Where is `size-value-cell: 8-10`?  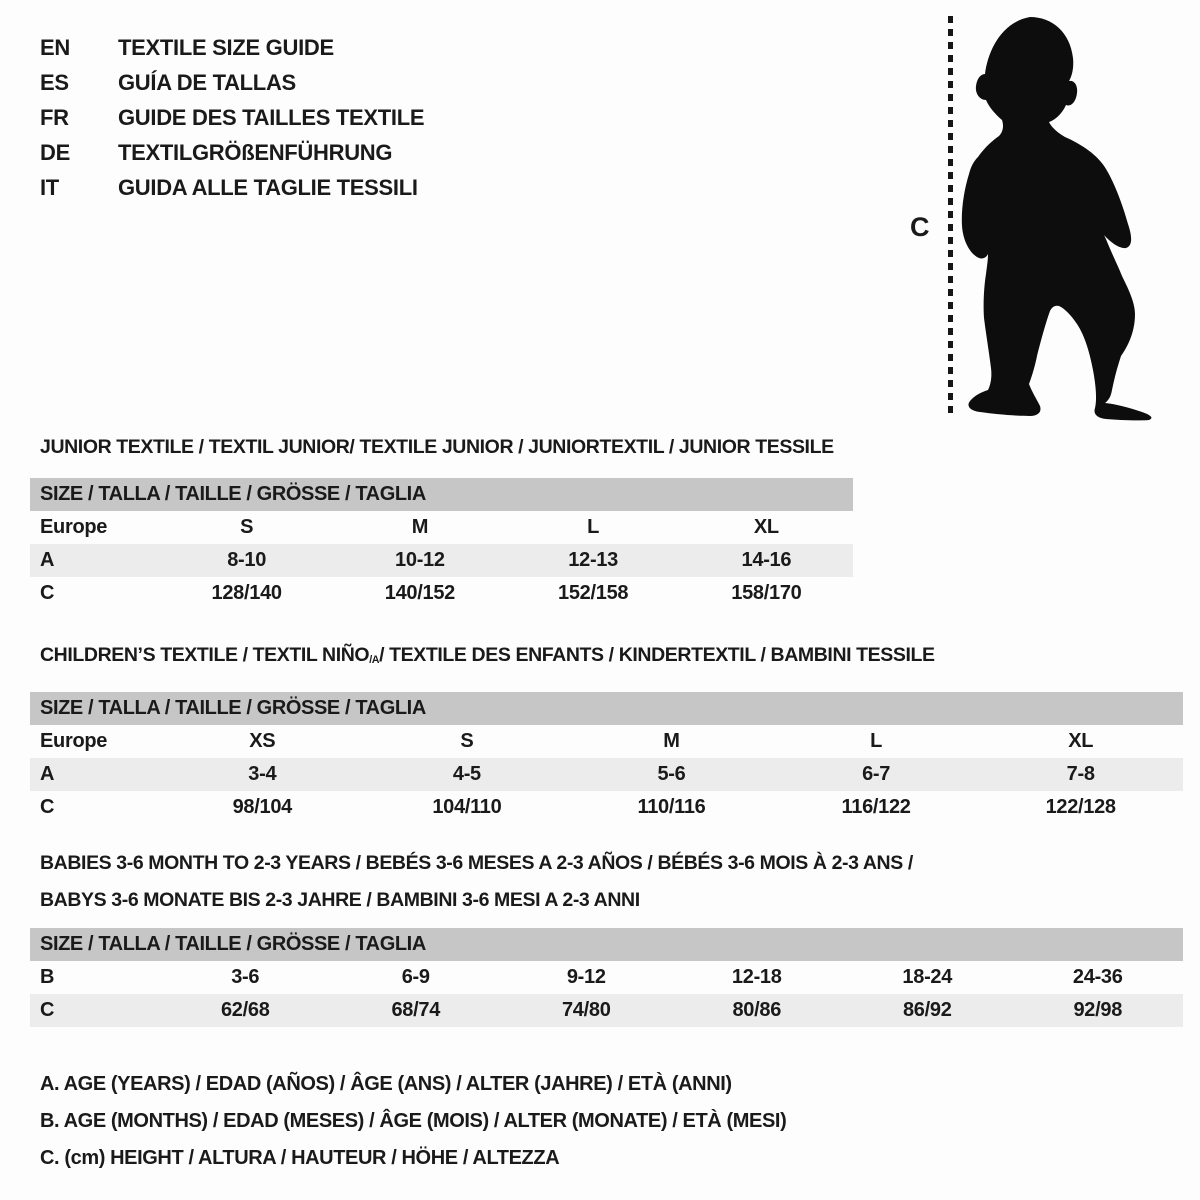
size-value-cell: 8-10 is located at coordinates (247, 560).